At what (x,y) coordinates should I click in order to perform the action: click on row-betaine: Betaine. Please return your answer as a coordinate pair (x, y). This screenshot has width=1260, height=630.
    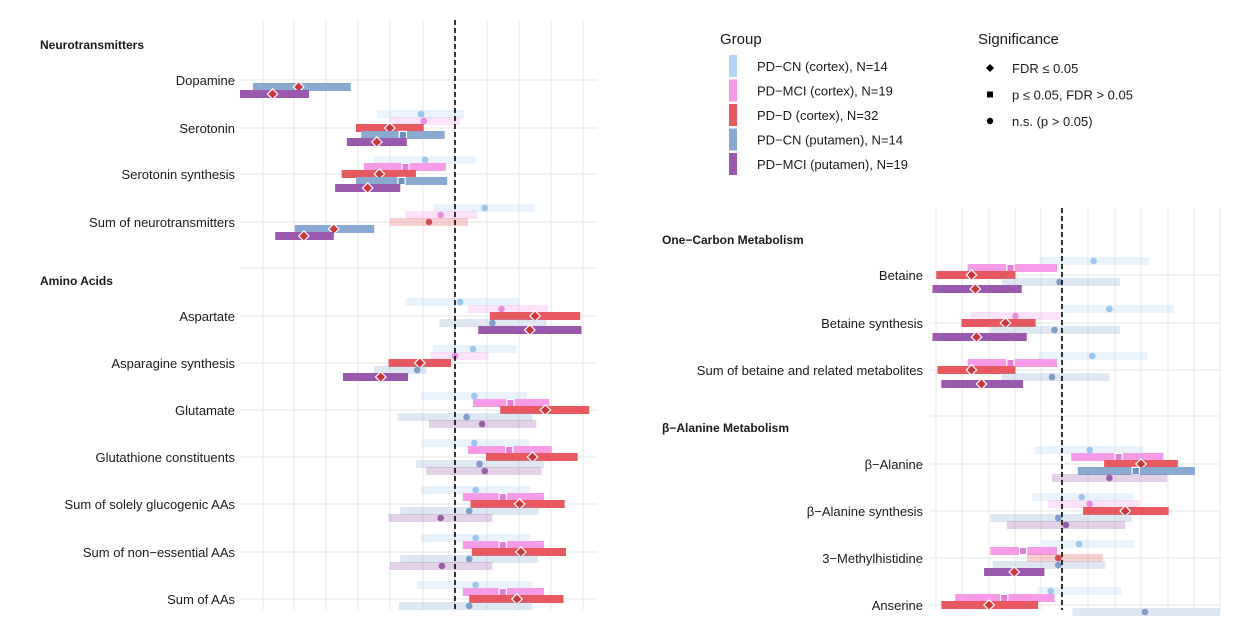
    Looking at the image, I should click on (1014, 276).